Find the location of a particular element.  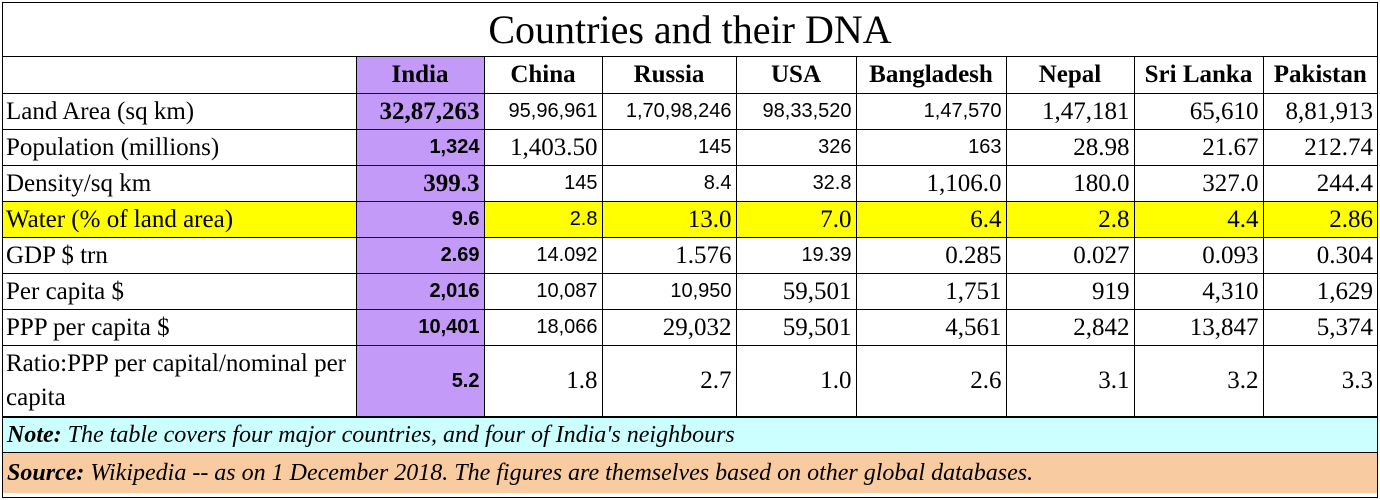

cell-nepal: 919 is located at coordinates (1070, 291).